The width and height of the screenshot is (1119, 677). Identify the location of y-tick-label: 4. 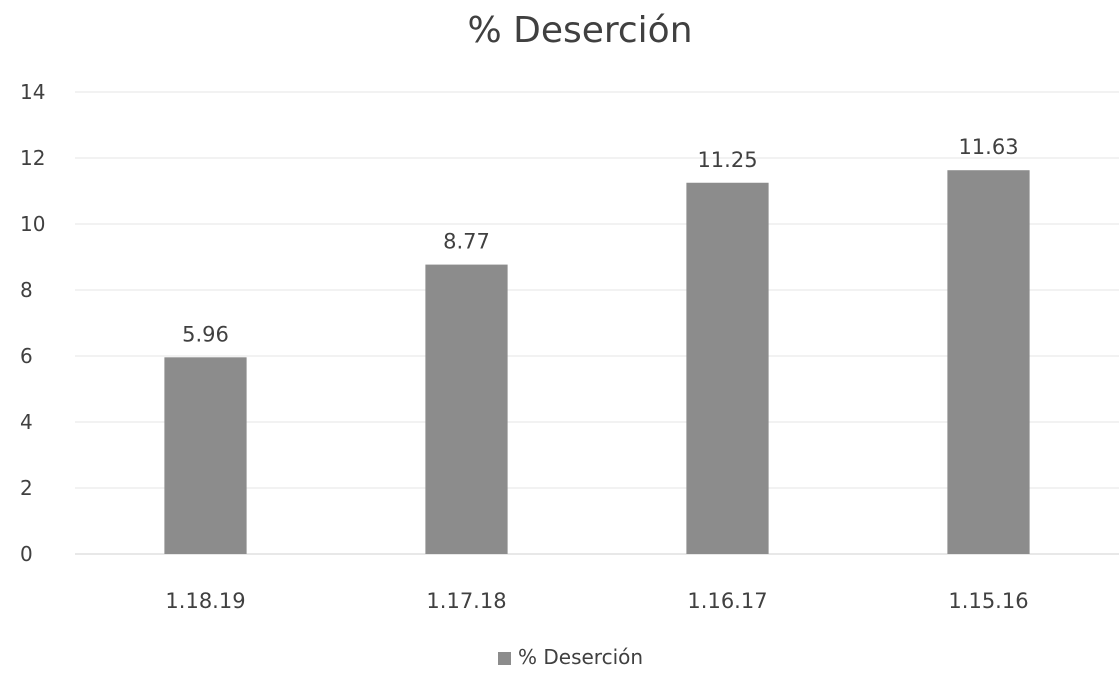
(26, 422).